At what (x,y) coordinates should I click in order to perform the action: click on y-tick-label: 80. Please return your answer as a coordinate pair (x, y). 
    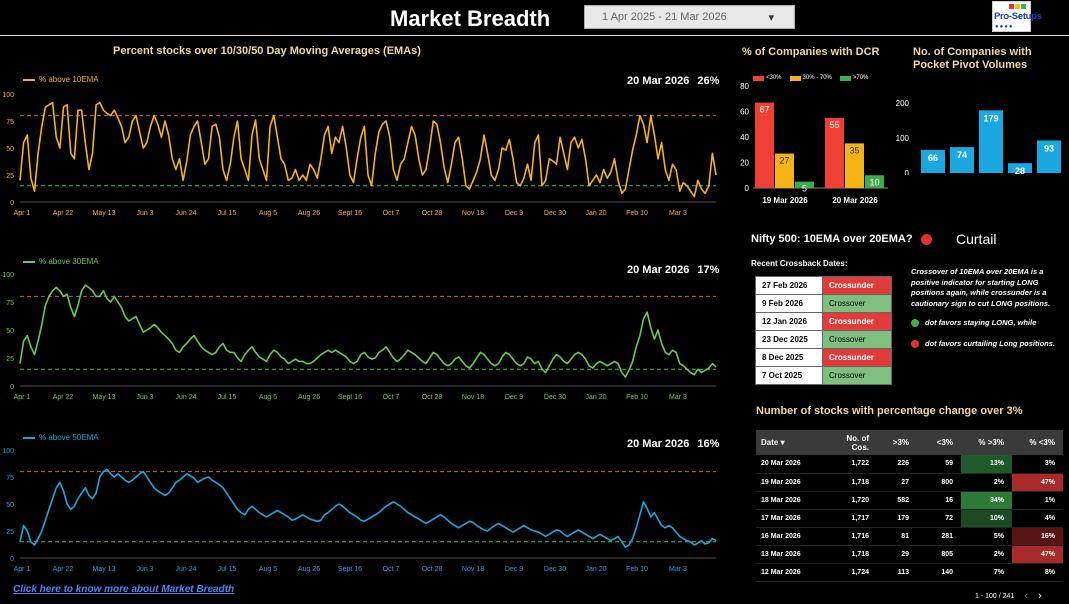
    Looking at the image, I should click on (744, 86).